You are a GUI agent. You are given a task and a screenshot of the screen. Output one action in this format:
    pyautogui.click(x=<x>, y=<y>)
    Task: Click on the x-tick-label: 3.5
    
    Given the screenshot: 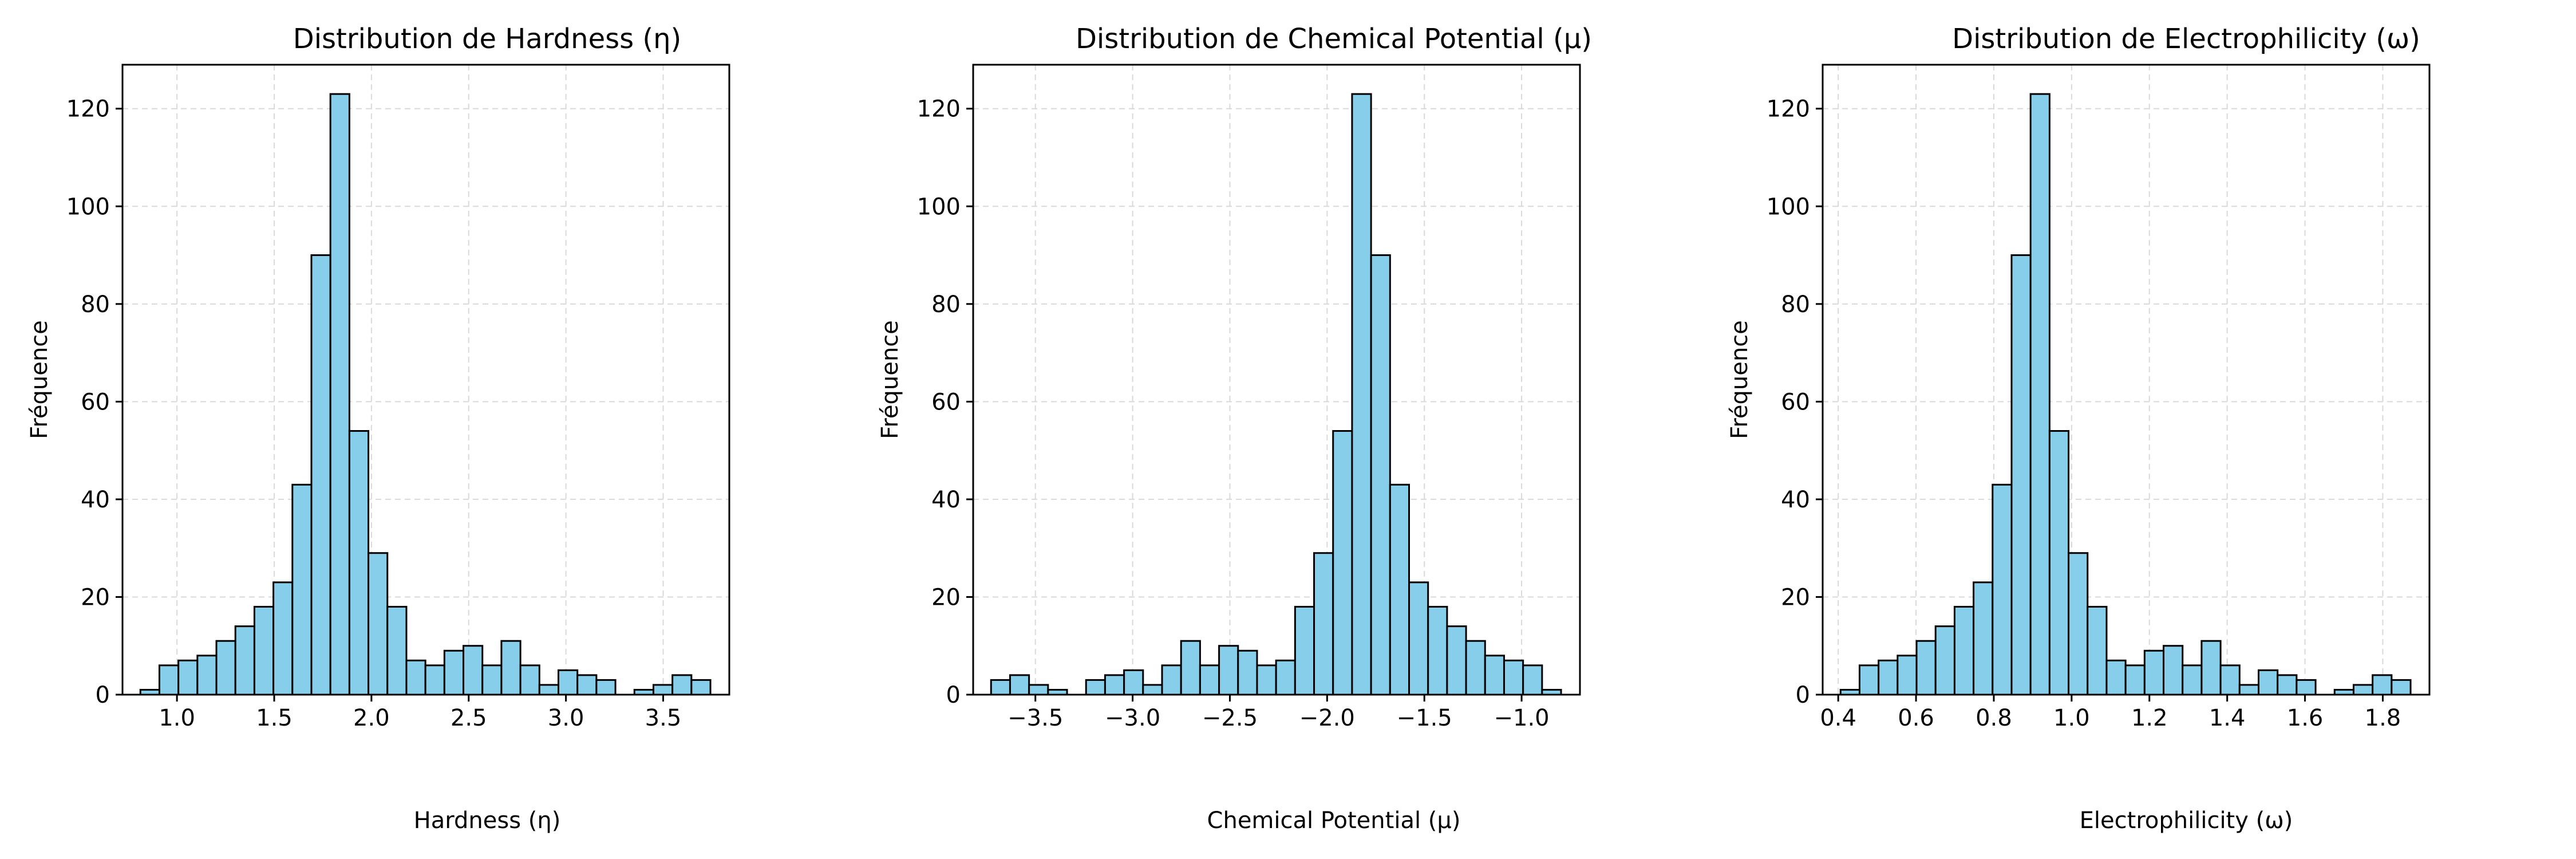 What is the action you would take?
    pyautogui.click(x=663, y=718)
    